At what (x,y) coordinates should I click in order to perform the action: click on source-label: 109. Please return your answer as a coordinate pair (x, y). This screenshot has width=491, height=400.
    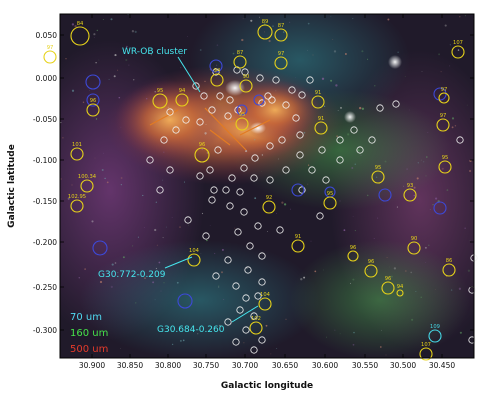
    Looking at the image, I should click on (435, 327).